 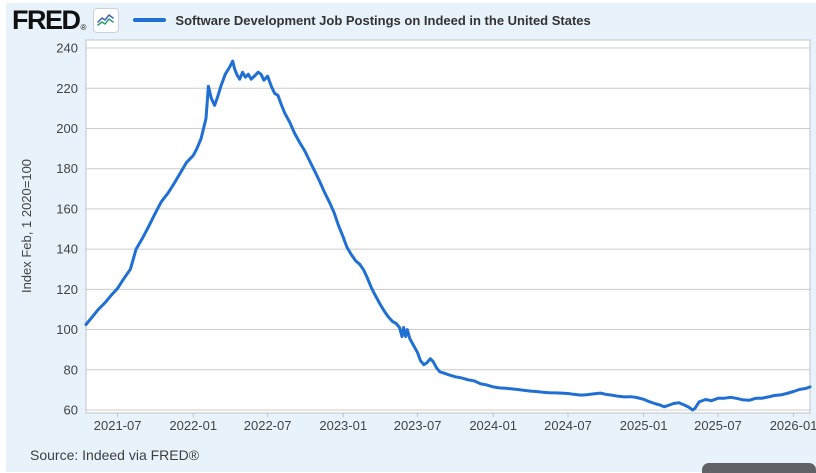 What do you see at coordinates (193, 425) in the screenshot?
I see `x-tick-label: 2022-01` at bounding box center [193, 425].